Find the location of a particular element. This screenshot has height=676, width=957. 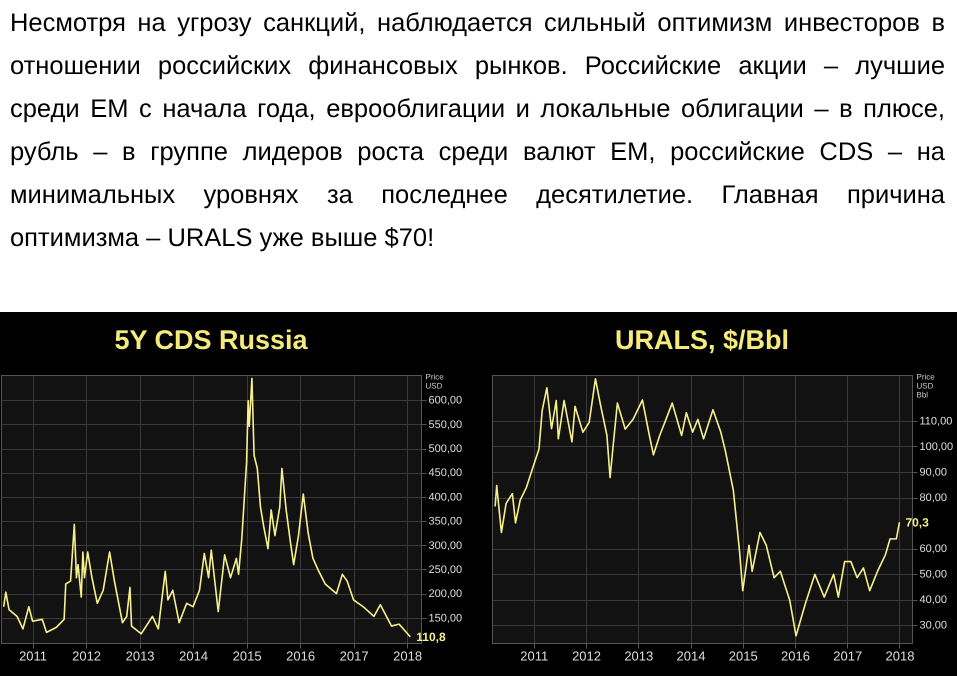

annotation: 110,8 is located at coordinates (431, 637).